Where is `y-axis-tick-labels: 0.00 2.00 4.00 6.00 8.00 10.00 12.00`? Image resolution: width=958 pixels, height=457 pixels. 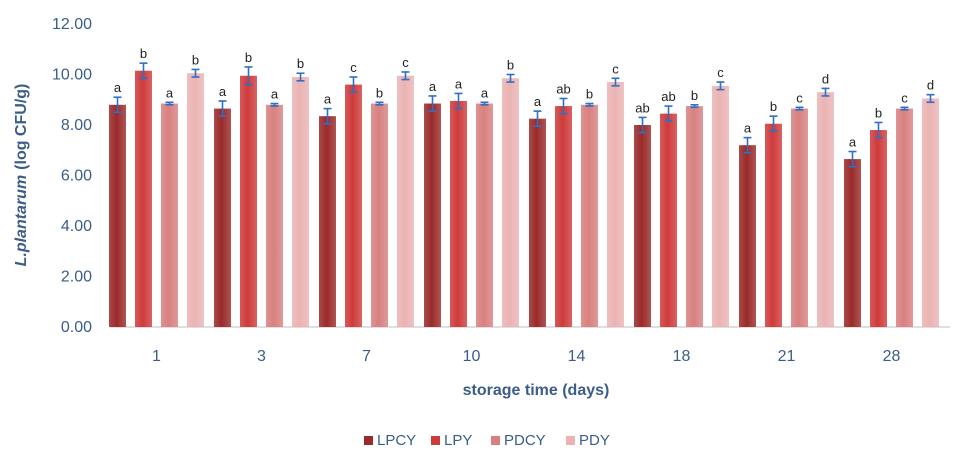 y-axis-tick-labels: 0.00 2.00 4.00 6.00 8.00 10.00 12.00 is located at coordinates (72, 176).